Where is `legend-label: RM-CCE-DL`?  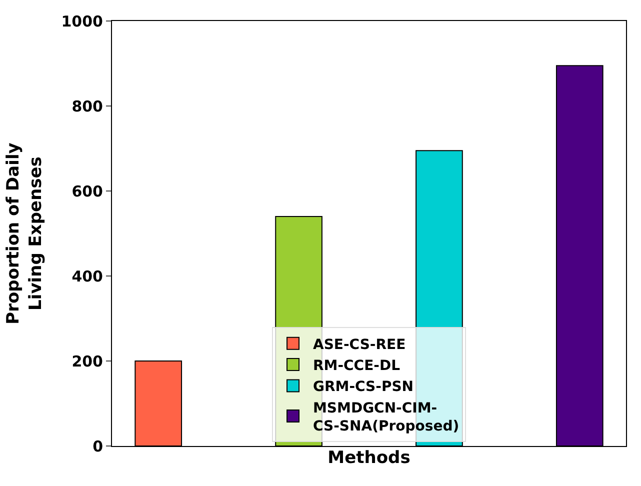 legend-label: RM-CCE-DL is located at coordinates (356, 366).